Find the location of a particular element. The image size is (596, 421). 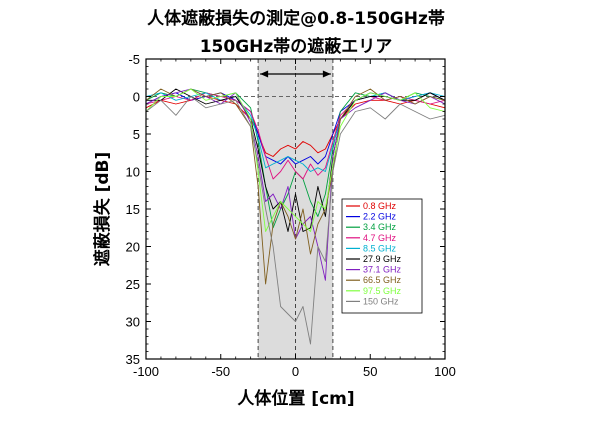

range-arrow-head-right is located at coordinates (326, 74).